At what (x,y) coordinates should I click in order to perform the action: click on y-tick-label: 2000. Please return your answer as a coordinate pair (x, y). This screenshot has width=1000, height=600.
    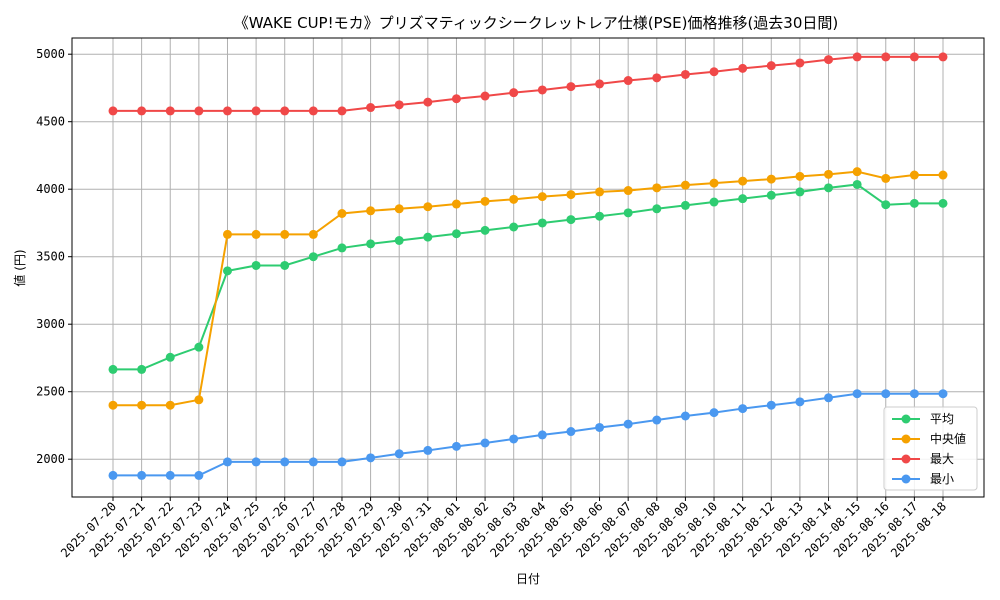
    Looking at the image, I should click on (50, 459).